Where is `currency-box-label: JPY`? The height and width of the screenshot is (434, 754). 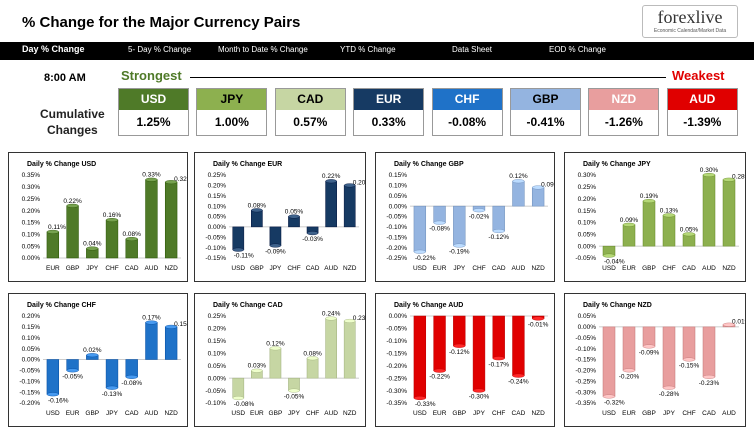 currency-box-label: JPY is located at coordinates (232, 99).